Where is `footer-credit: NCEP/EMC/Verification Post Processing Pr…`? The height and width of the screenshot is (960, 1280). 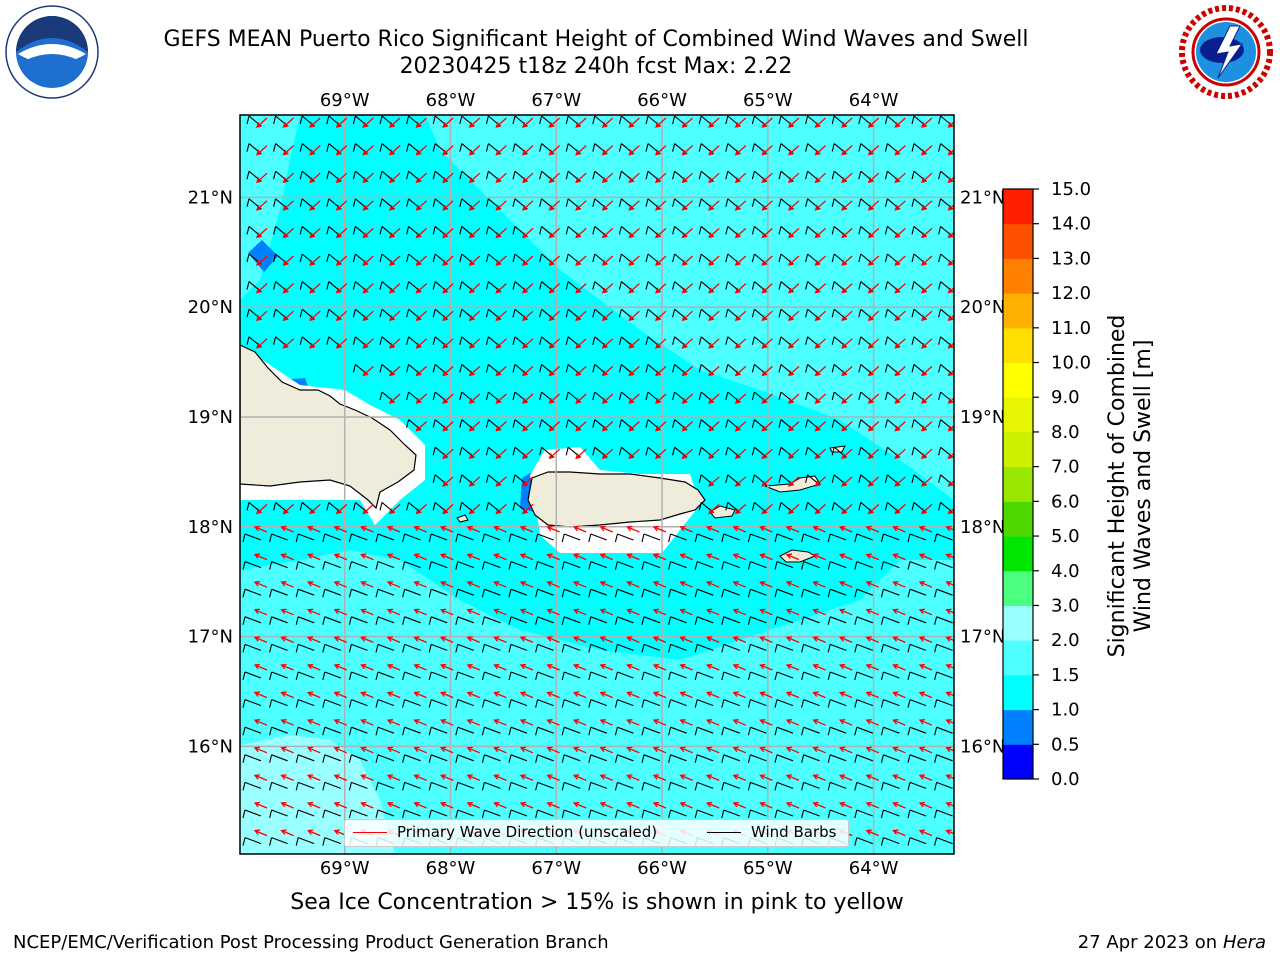 footer-credit: NCEP/EMC/Verification Post Processing Pr… is located at coordinates (311, 942).